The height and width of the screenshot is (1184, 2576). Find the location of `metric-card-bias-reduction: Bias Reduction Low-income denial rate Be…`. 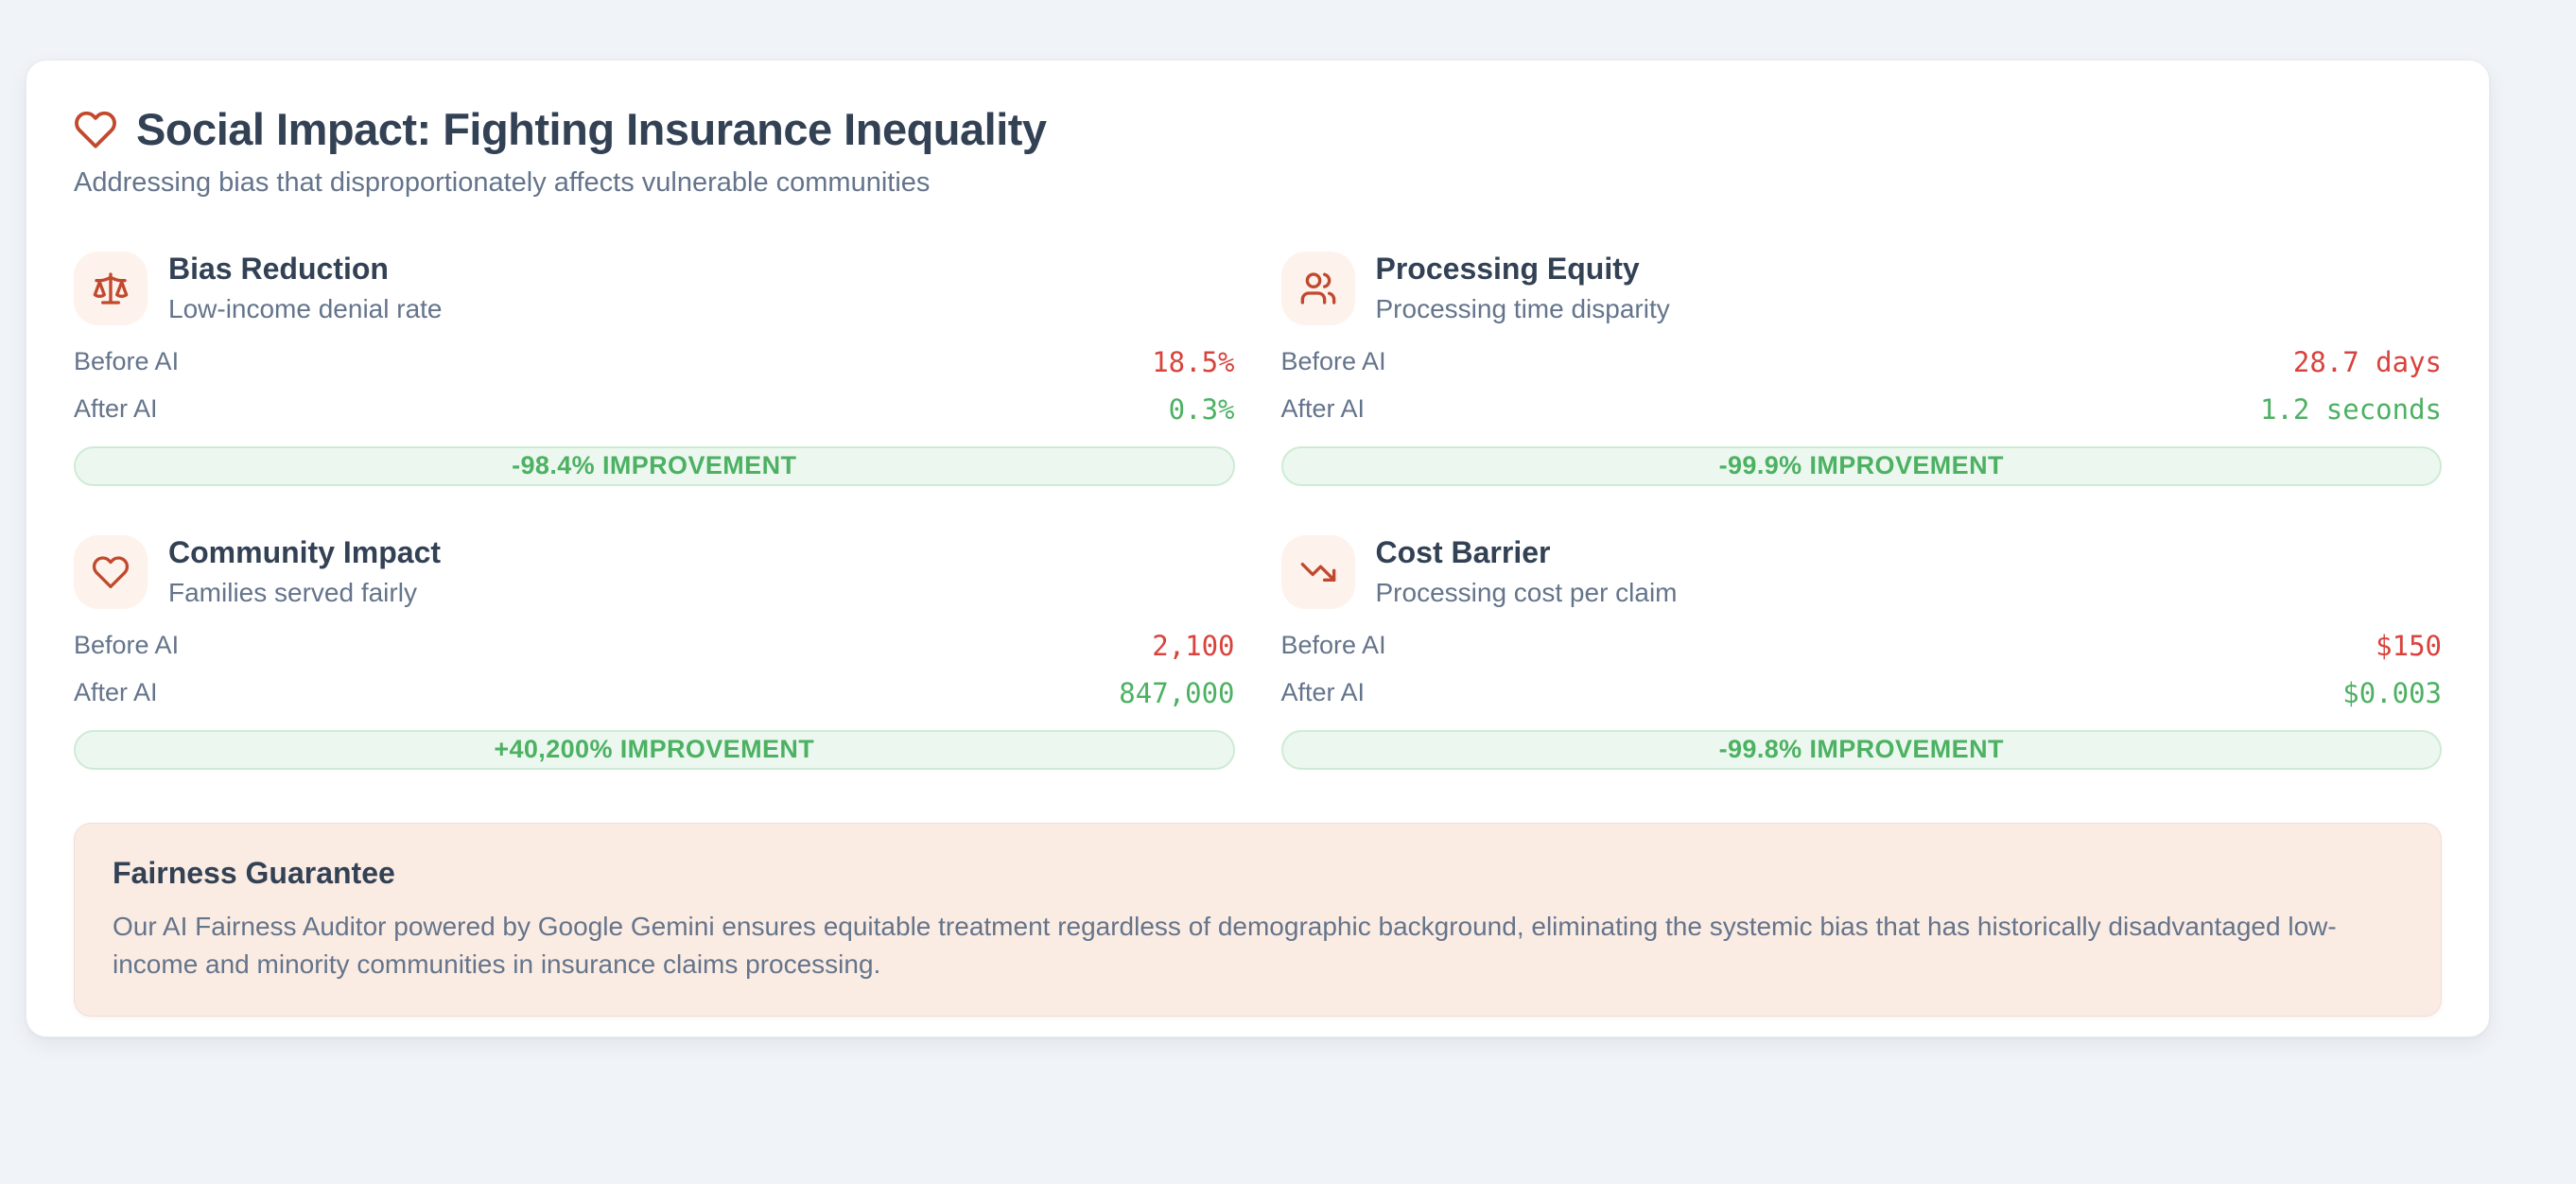

metric-card-bias-reduction: Bias Reduction Low-income denial rate Be… is located at coordinates (654, 368).